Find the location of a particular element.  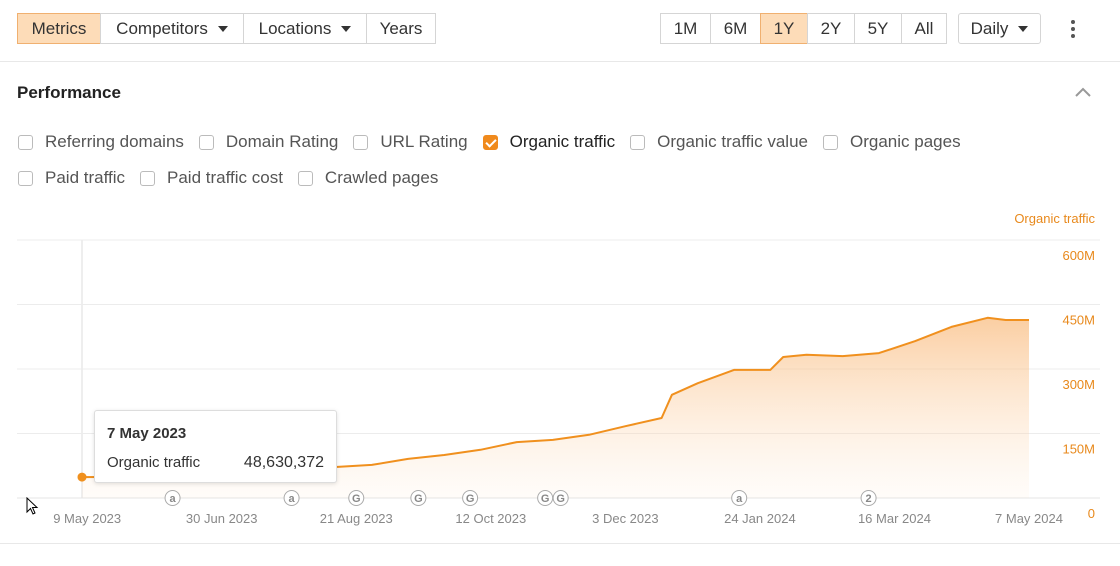

metric-checkbox: Paid traffic is located at coordinates (71, 178).